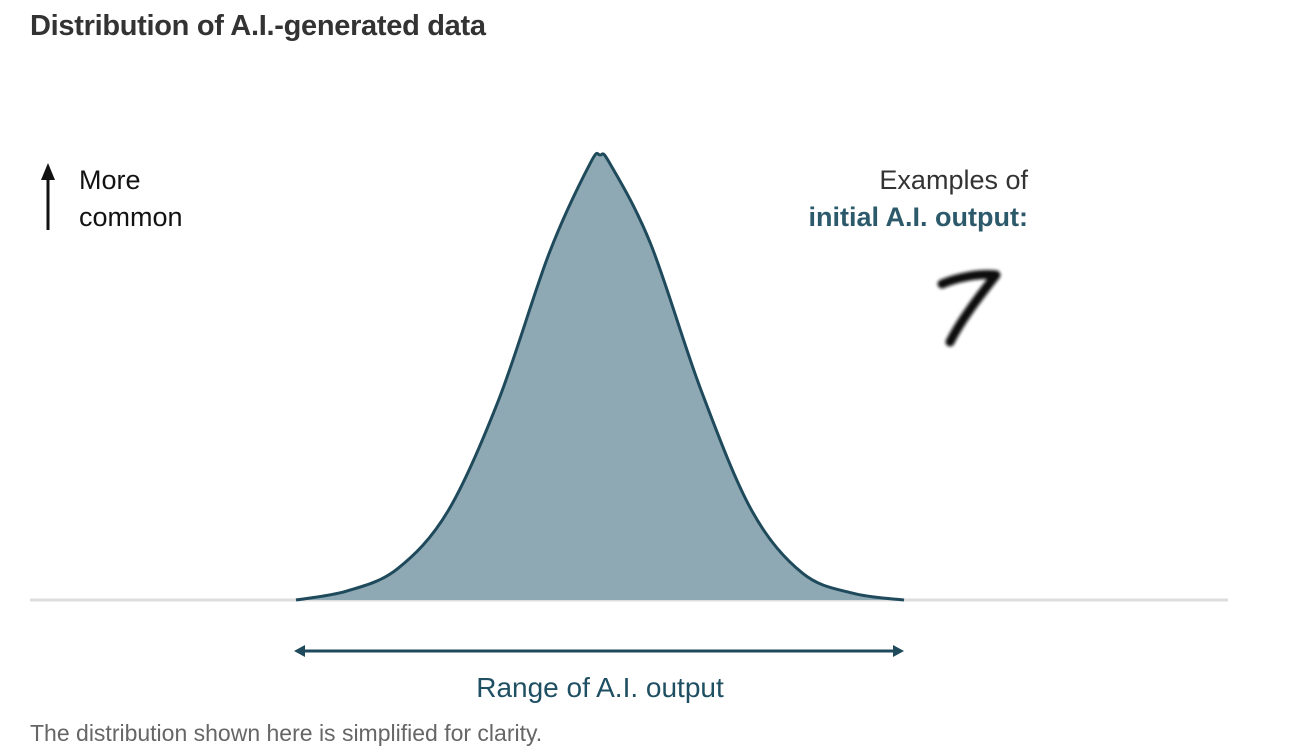  I want to click on range-arrow-left-head, so click(299, 651).